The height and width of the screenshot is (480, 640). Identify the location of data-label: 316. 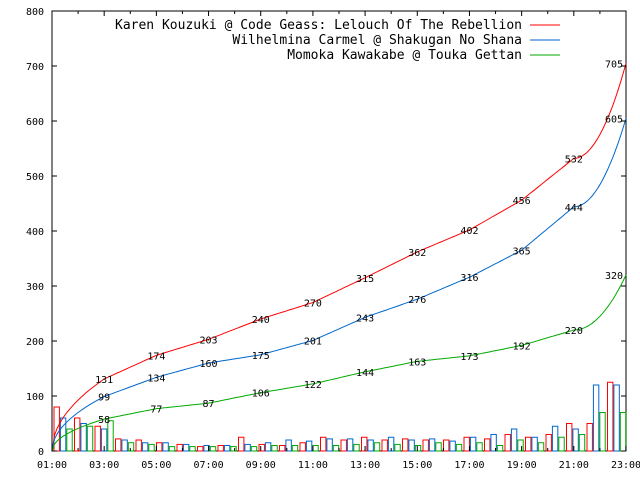
(469, 278).